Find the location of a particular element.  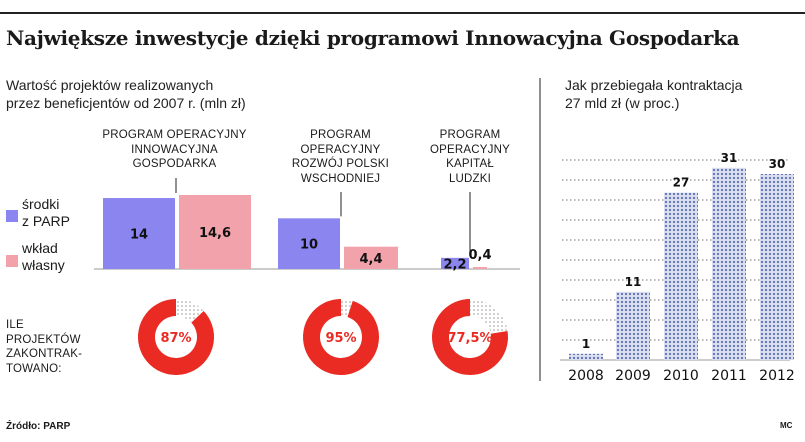

program-label-line: KAPITAŁ is located at coordinates (470, 164).